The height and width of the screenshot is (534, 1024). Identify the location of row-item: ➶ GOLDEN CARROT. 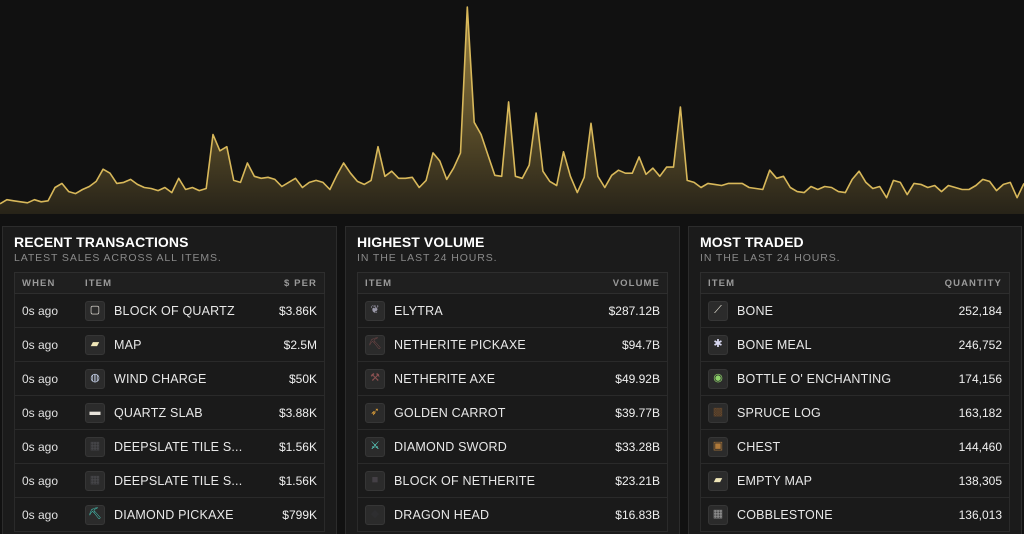
(486, 412).